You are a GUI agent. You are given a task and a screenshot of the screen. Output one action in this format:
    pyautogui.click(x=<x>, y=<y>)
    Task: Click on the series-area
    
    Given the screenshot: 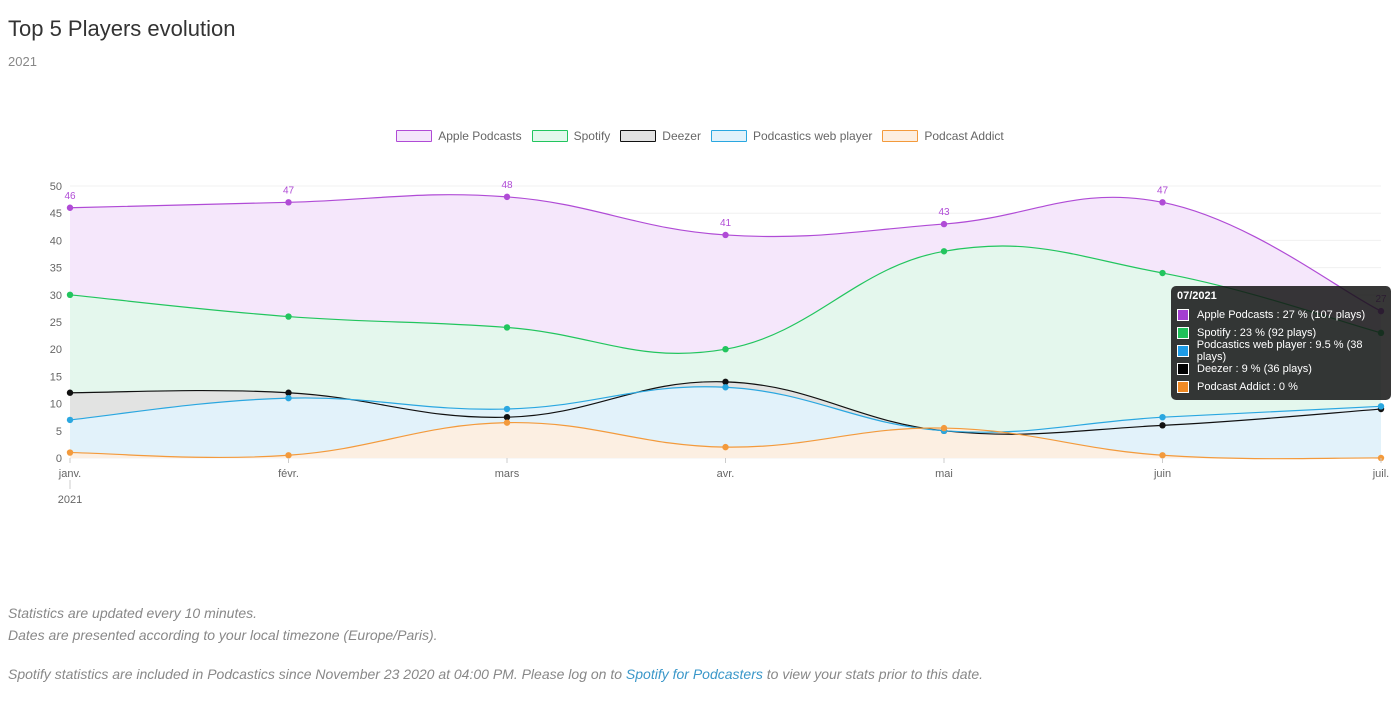 What is the action you would take?
    pyautogui.click(x=725, y=440)
    